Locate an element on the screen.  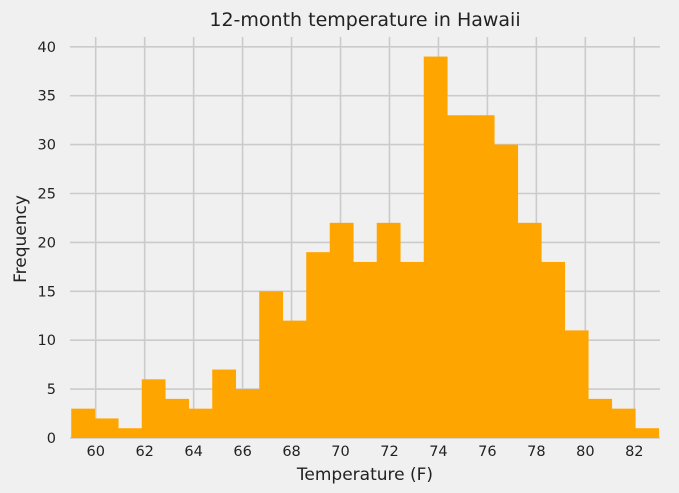
x-tick-label: 64 is located at coordinates (193, 452).